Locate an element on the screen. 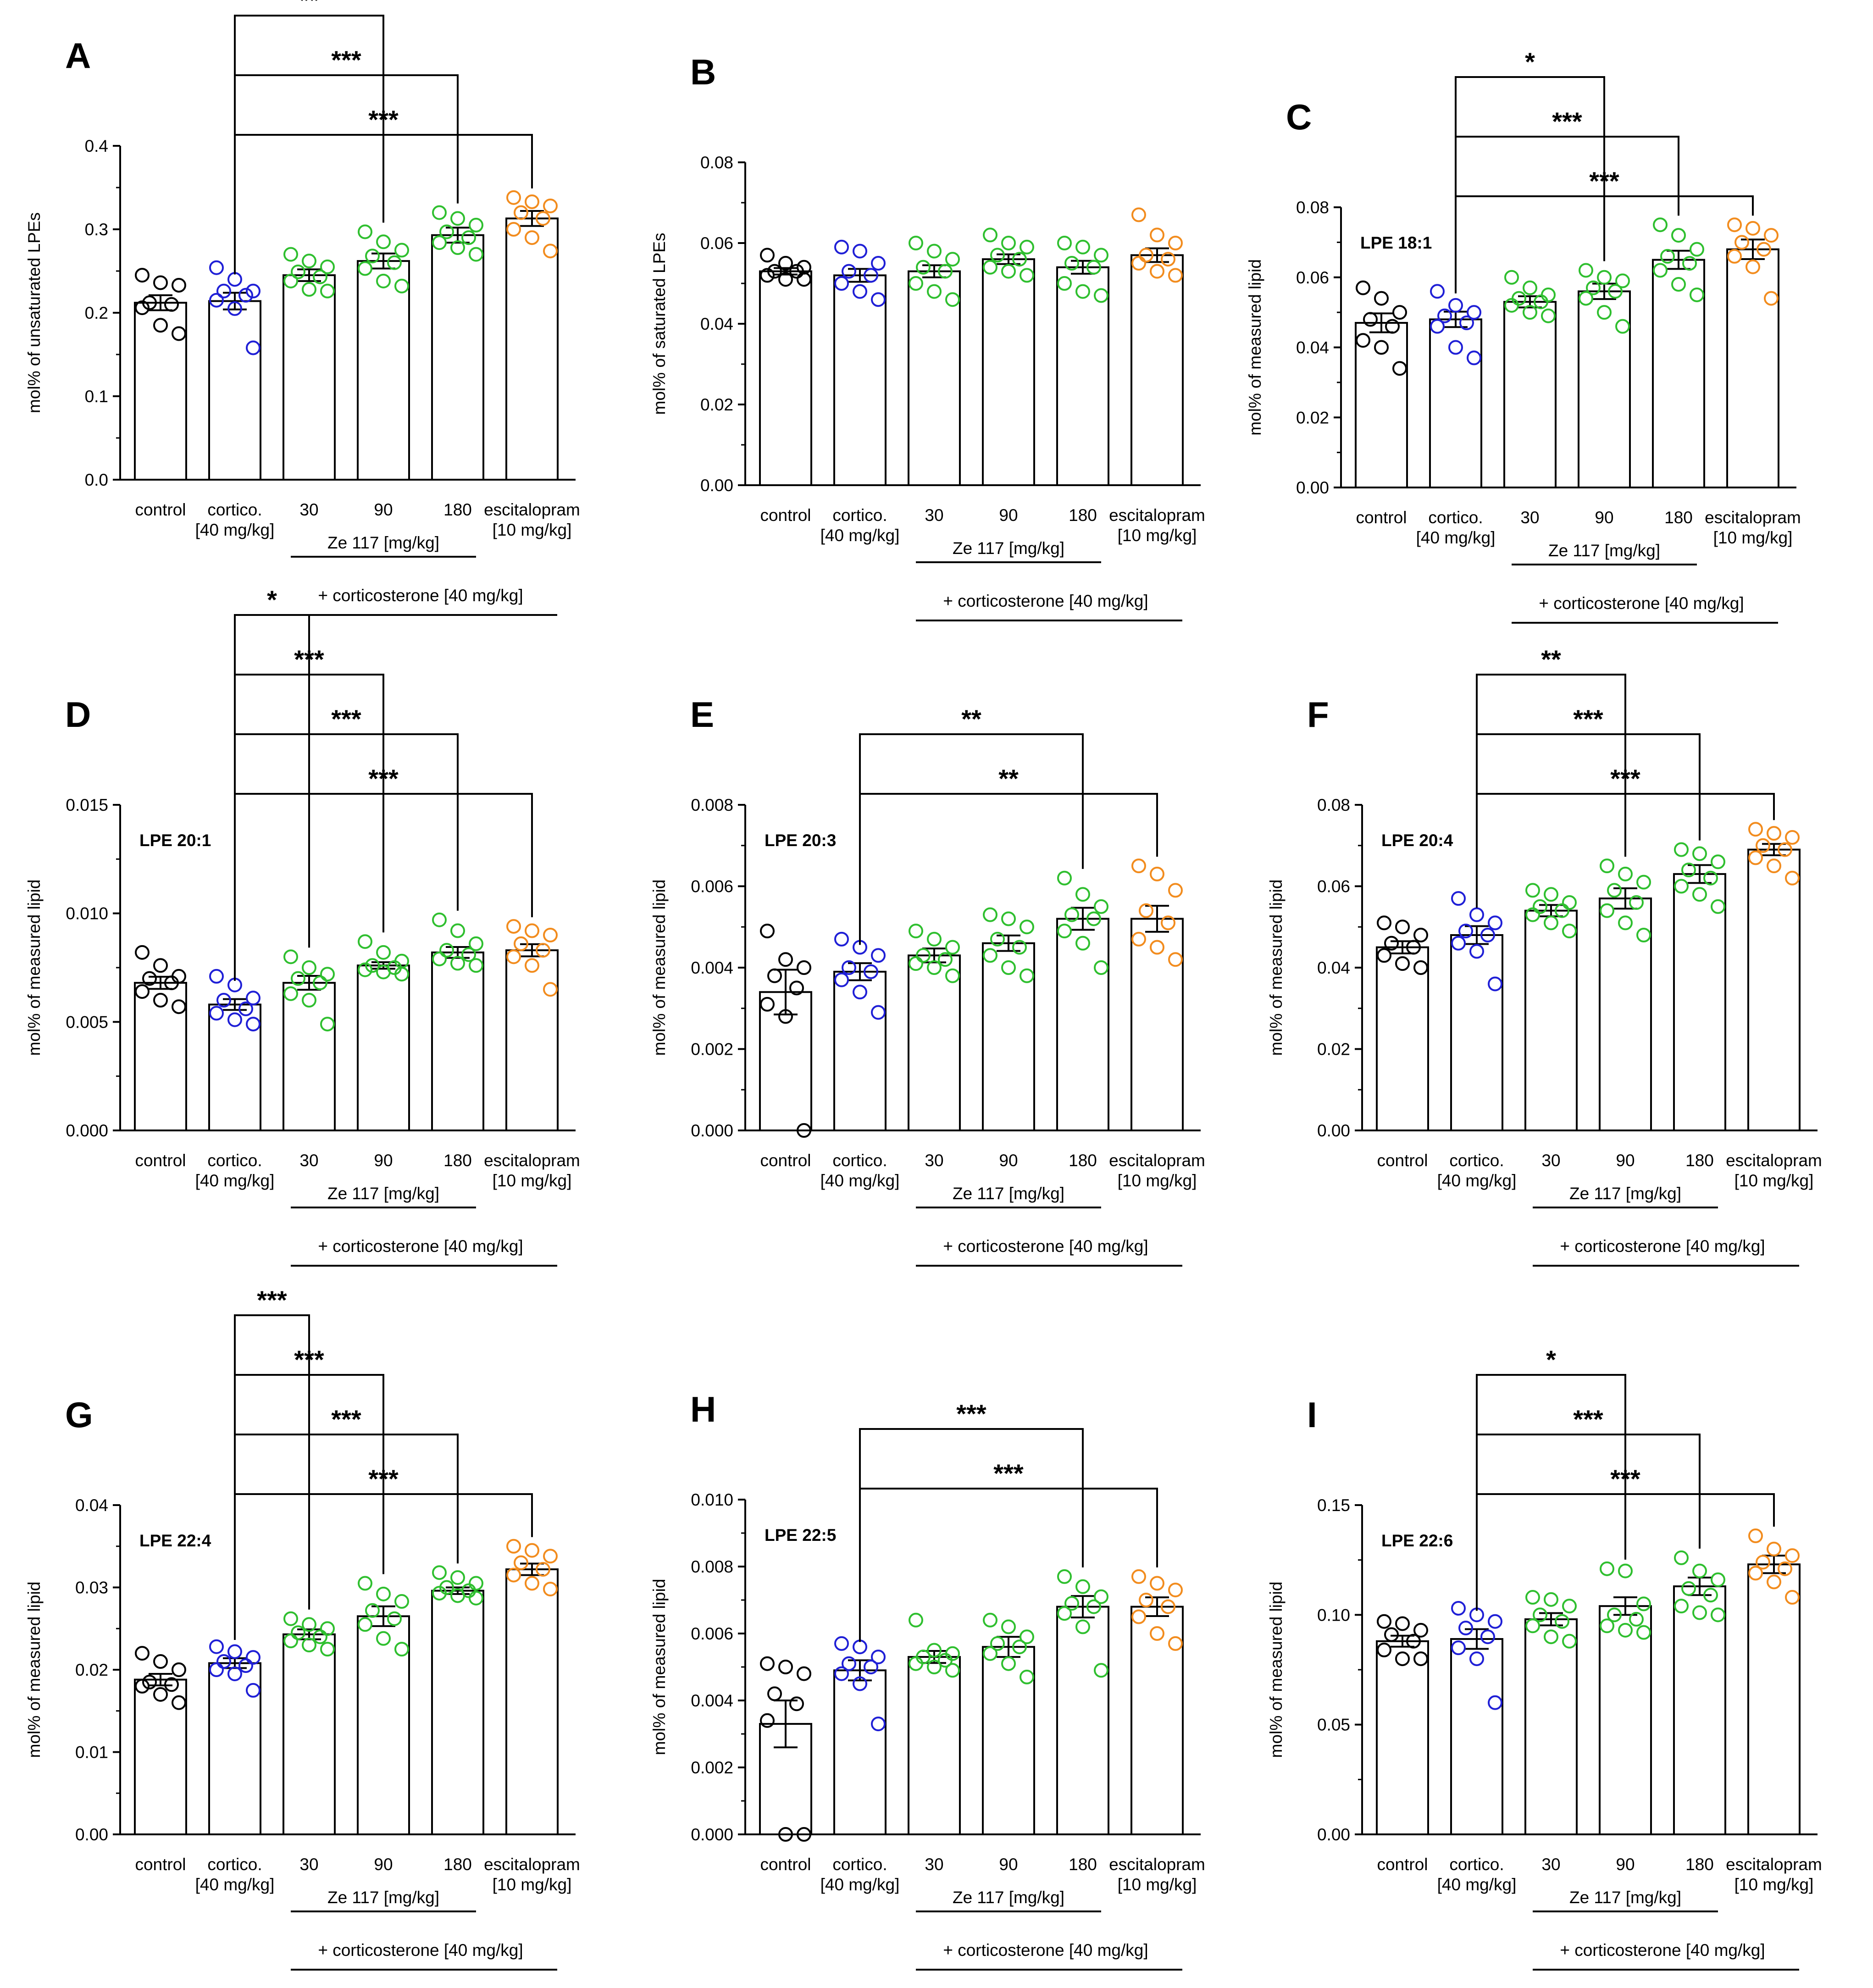 The image size is (1873, 1988). y-tick-label: 0.06 is located at coordinates (1312, 277).